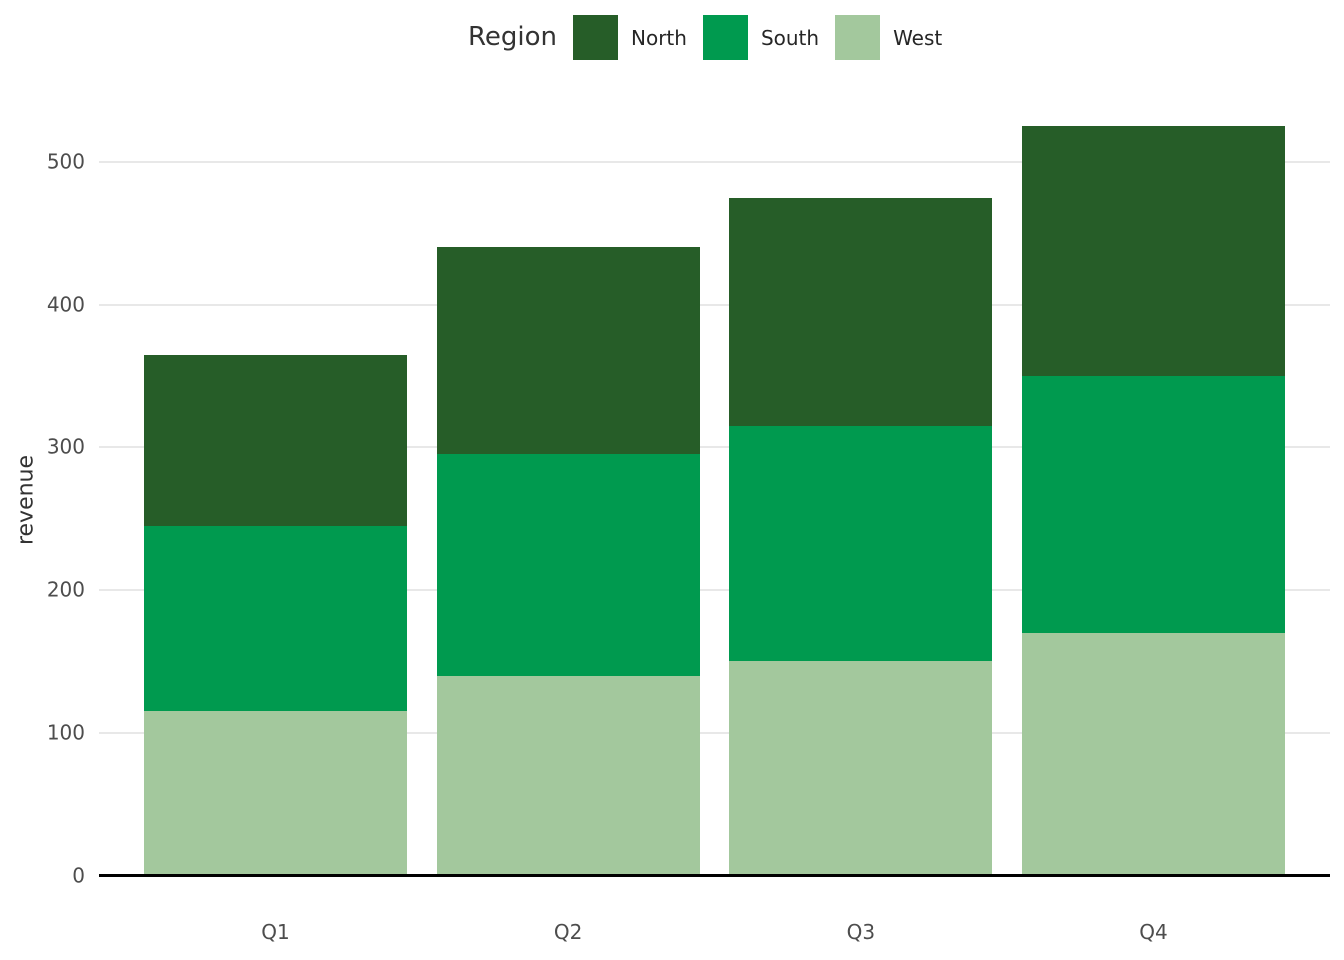  Describe the element at coordinates (513, 37) in the screenshot. I see `legend-title: Region` at that location.